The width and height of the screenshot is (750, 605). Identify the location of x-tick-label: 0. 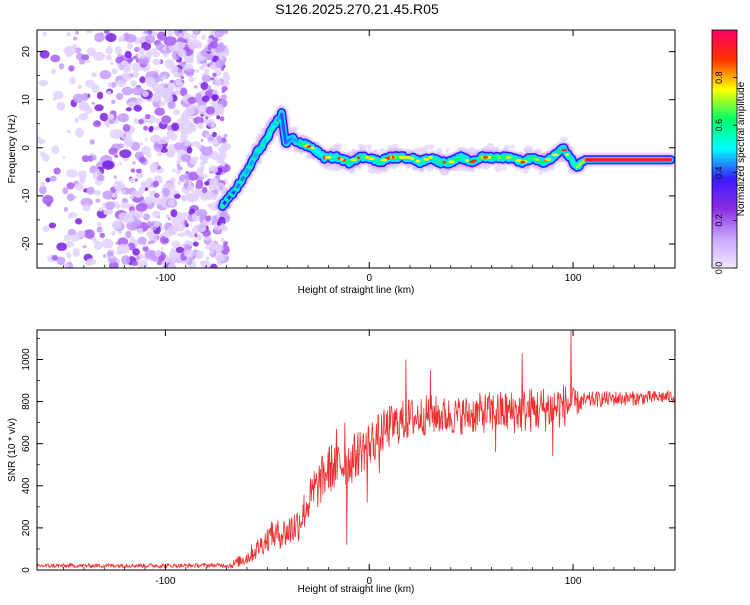
(369, 581).